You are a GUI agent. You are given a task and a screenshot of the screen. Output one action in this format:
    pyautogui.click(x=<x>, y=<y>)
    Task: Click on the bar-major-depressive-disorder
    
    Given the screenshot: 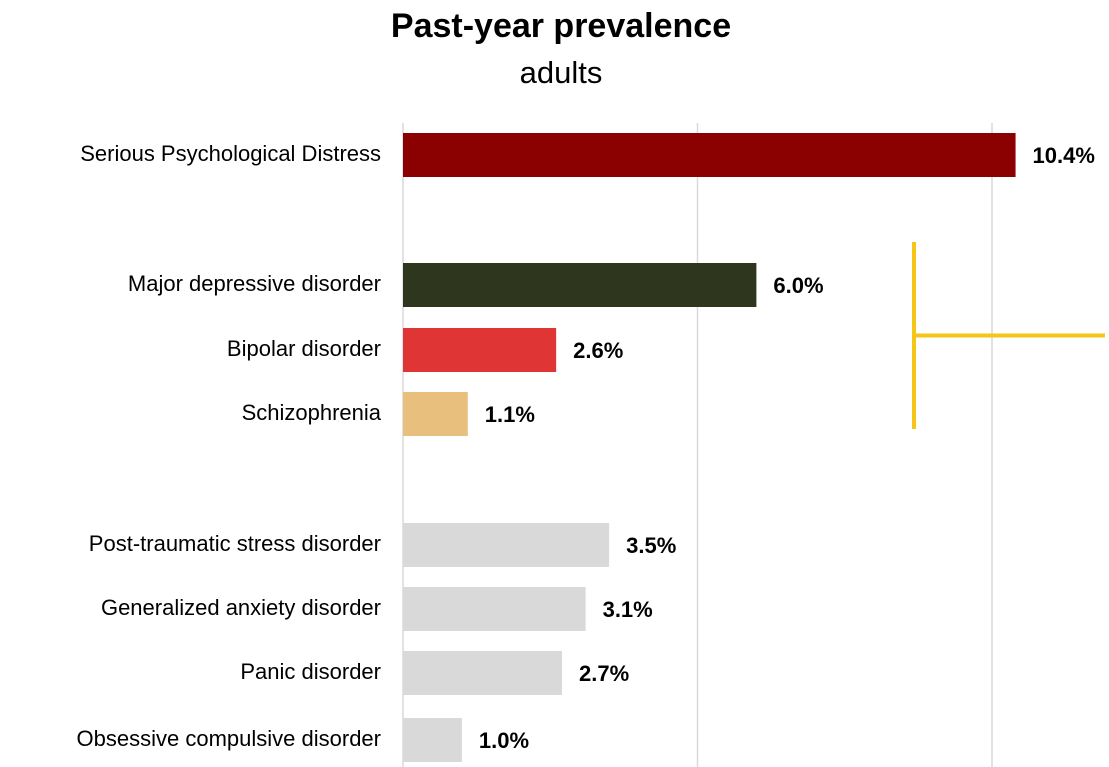 What is the action you would take?
    pyautogui.click(x=580, y=285)
    